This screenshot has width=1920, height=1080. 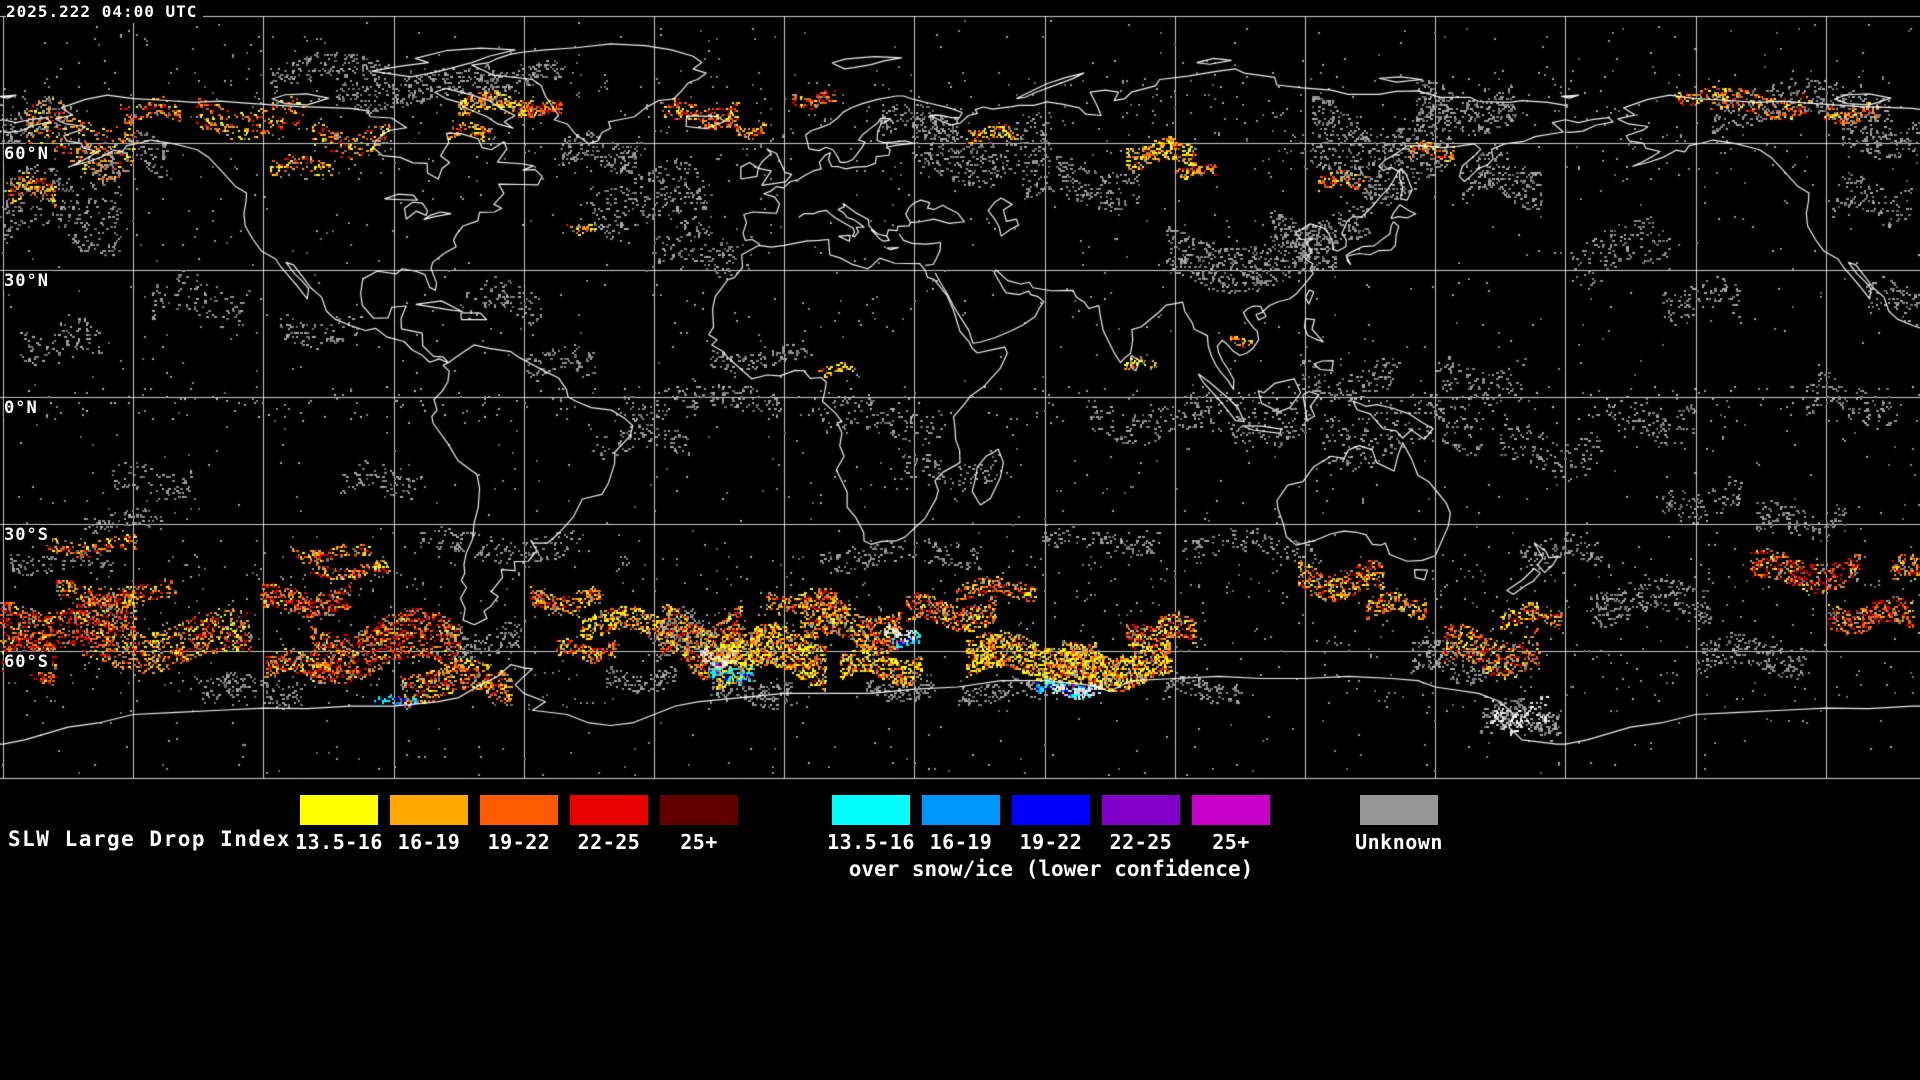 I want to click on latitude-label: 30°N, so click(x=28, y=281).